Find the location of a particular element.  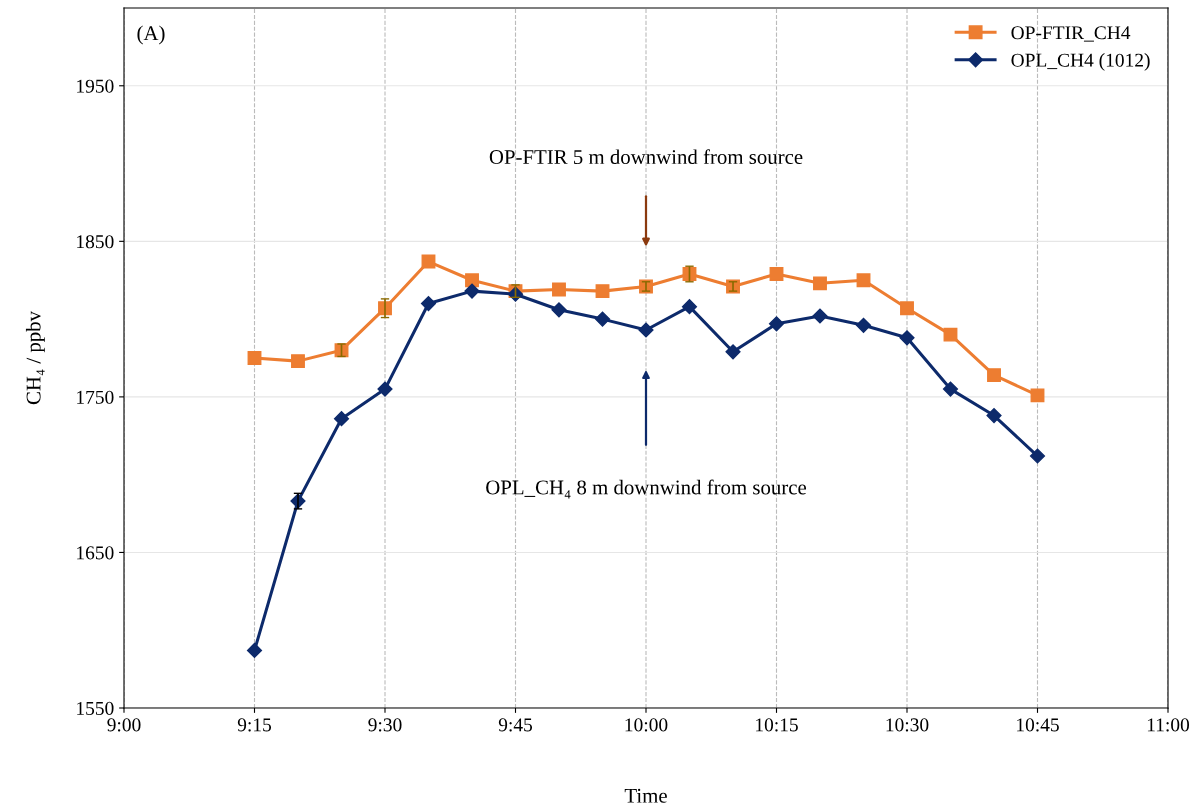

x-tick-label: 9:00 is located at coordinates (124, 725).